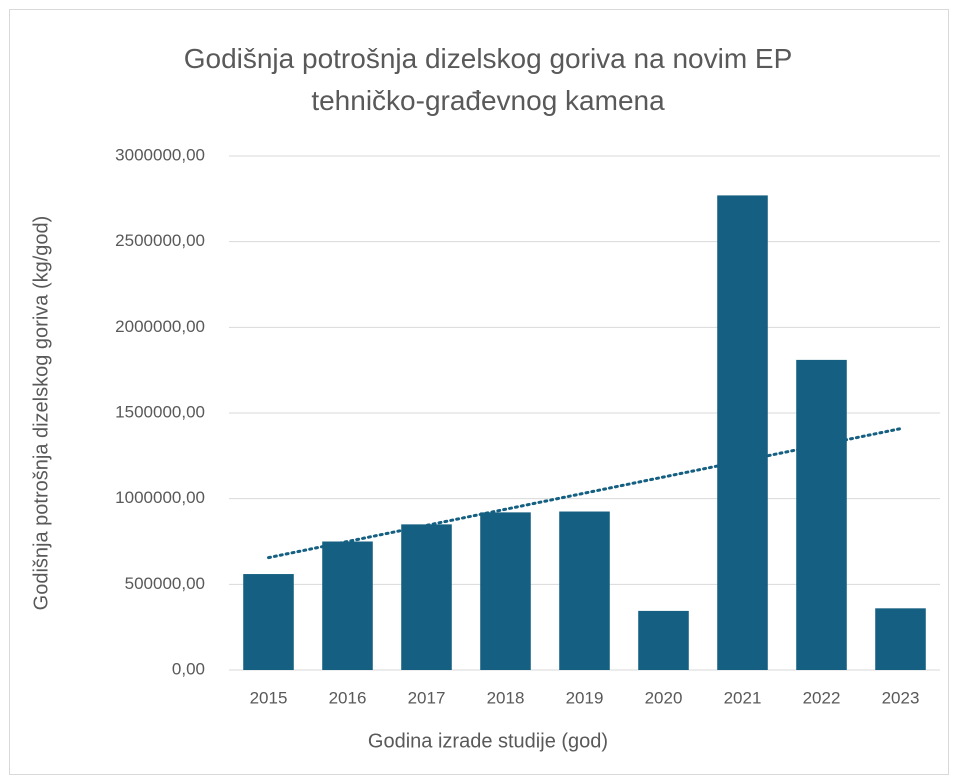 Image resolution: width=960 pixels, height=781 pixels. Describe the element at coordinates (488, 741) in the screenshot. I see `x-axis-title: Godina izrade studije (god)` at that location.